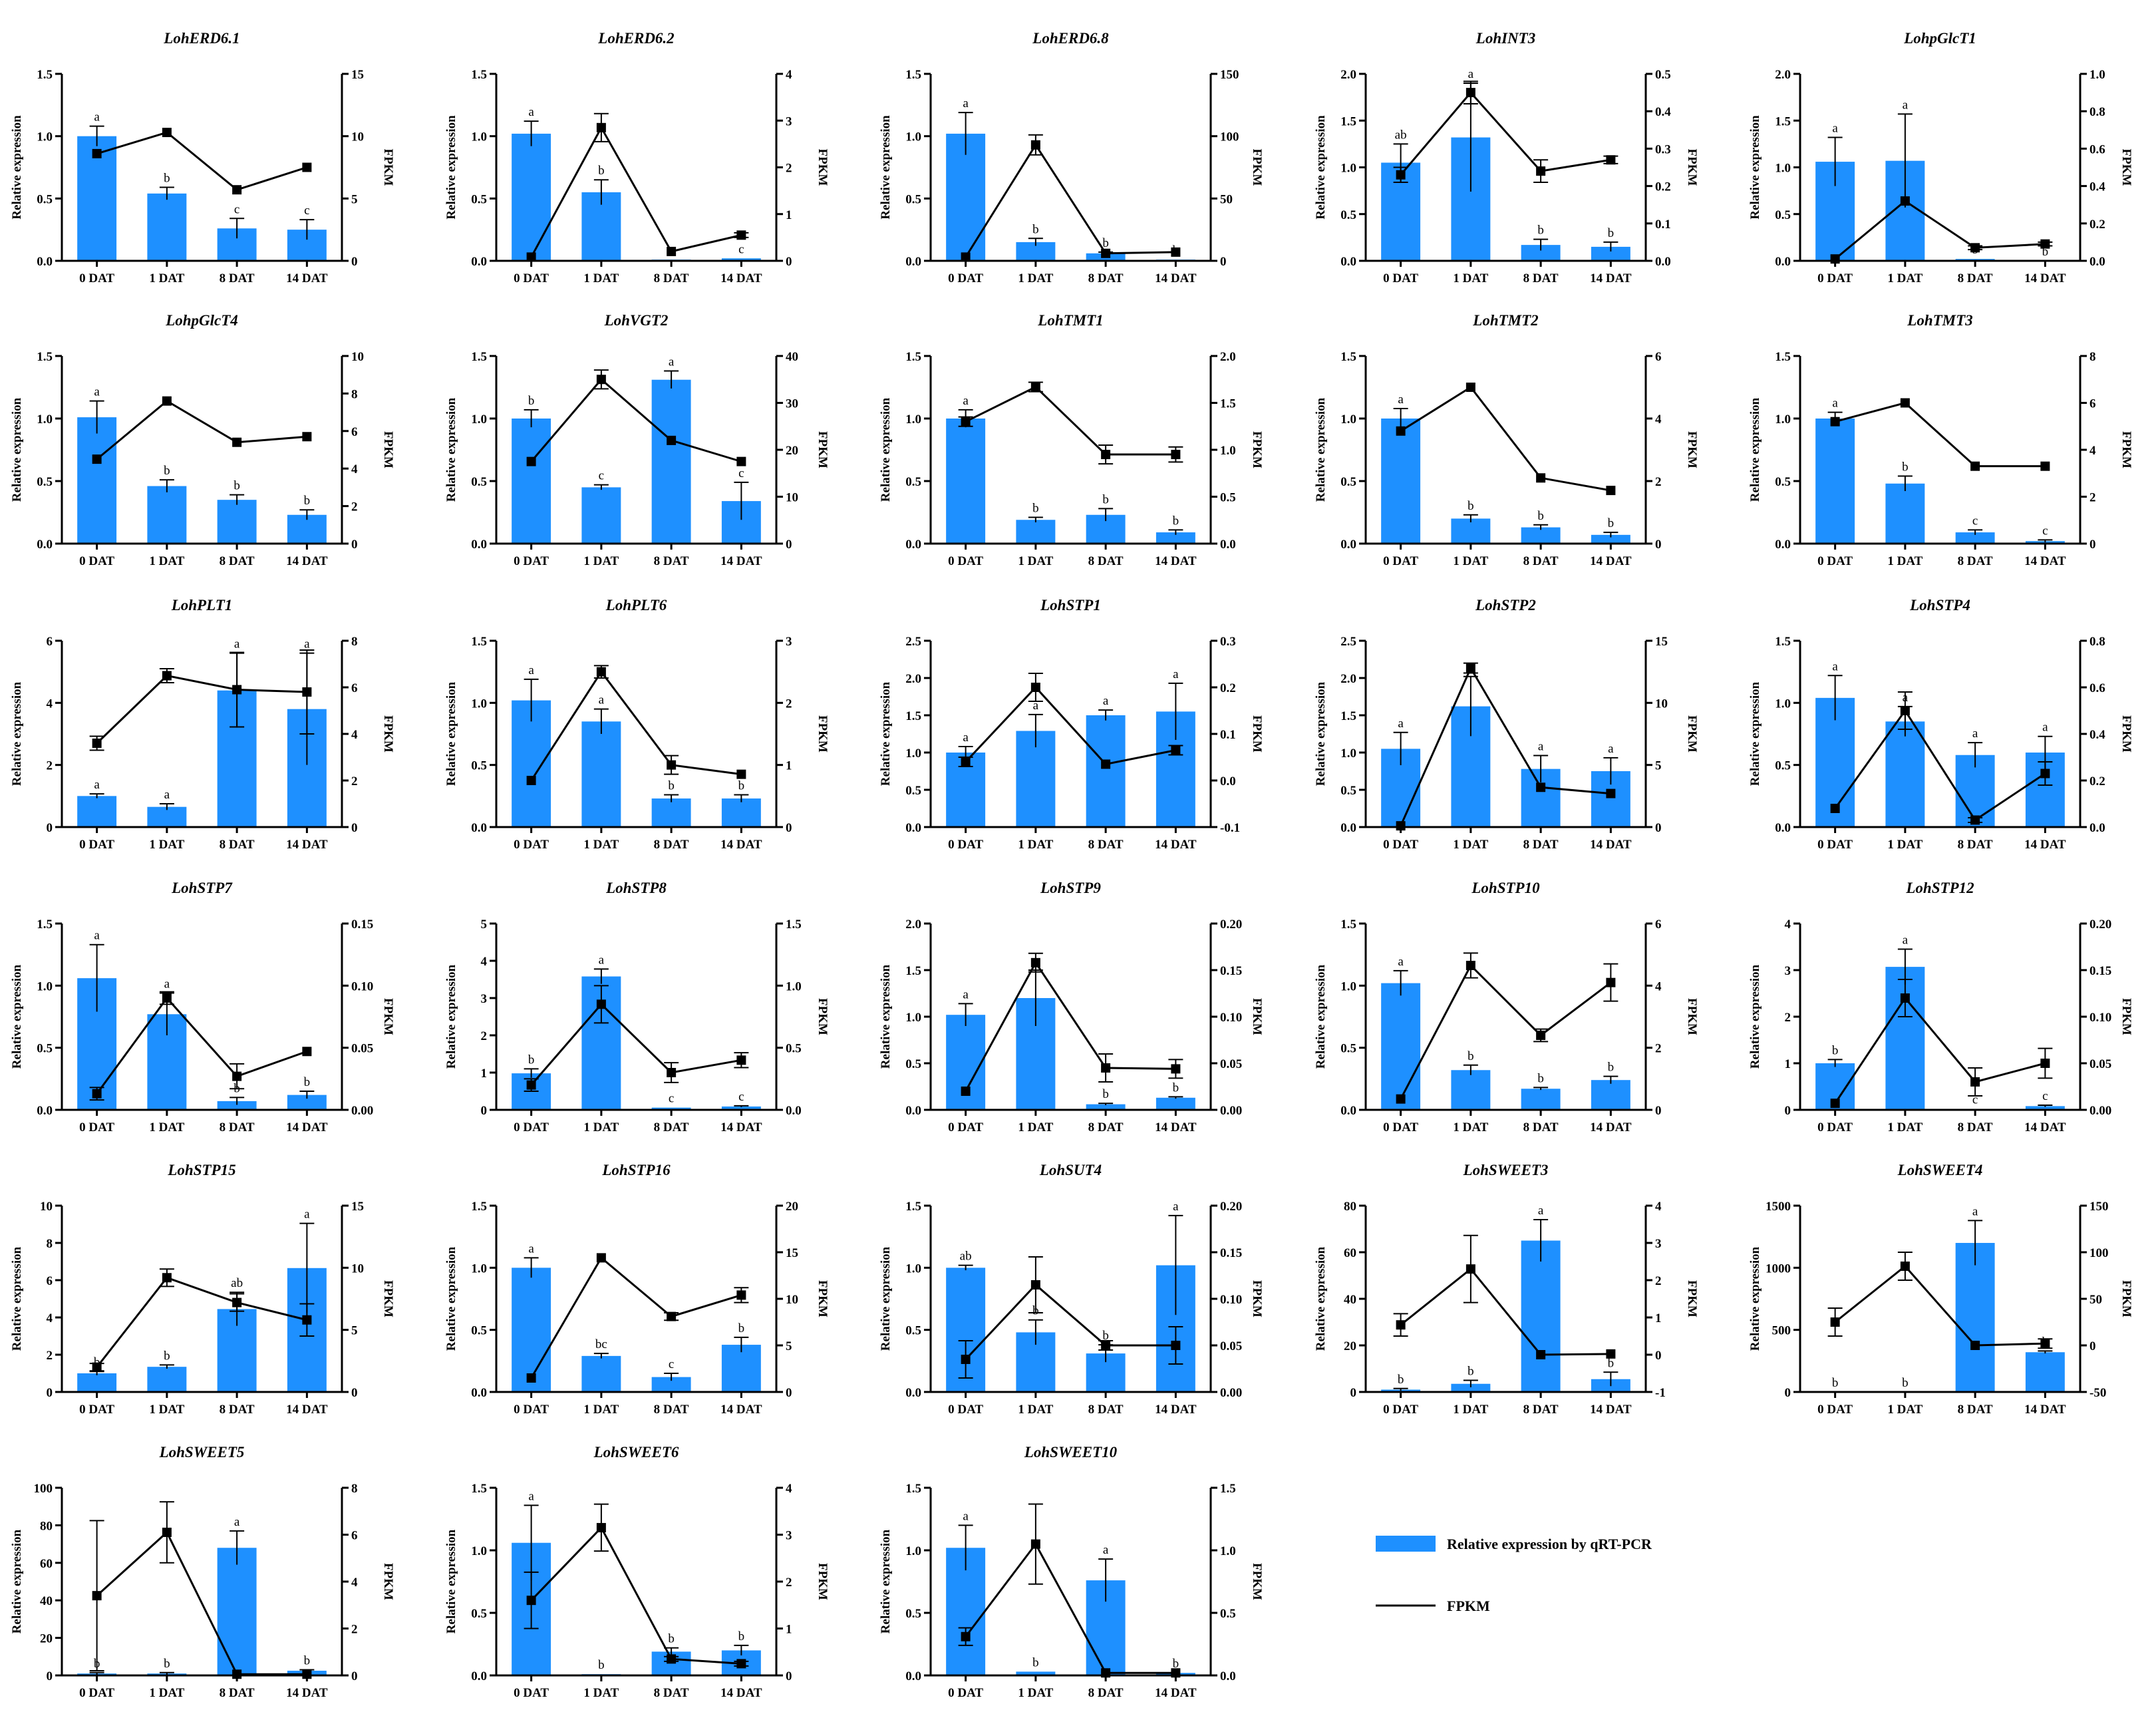  I want to click on chart-lohsweet3-xtick-label-2: 8 DAT, so click(1541, 1410).